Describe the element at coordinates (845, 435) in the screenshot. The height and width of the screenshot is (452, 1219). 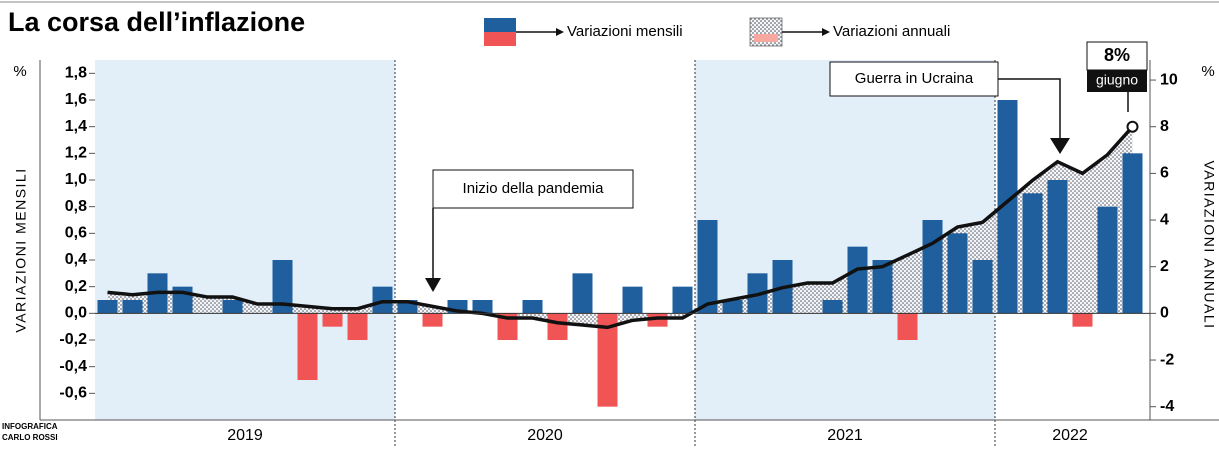
I see `x-tick-label: 2021` at that location.